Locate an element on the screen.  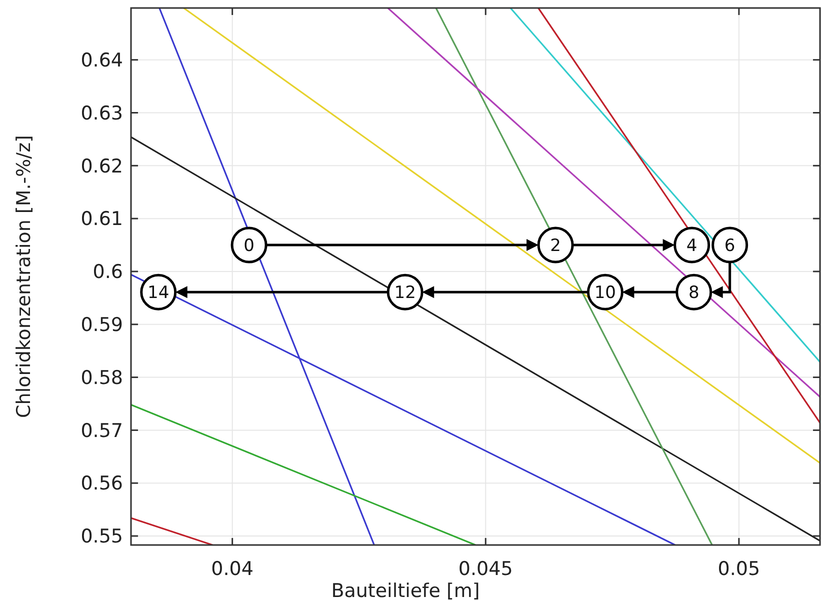
annotation: 0 is located at coordinates (249, 246).